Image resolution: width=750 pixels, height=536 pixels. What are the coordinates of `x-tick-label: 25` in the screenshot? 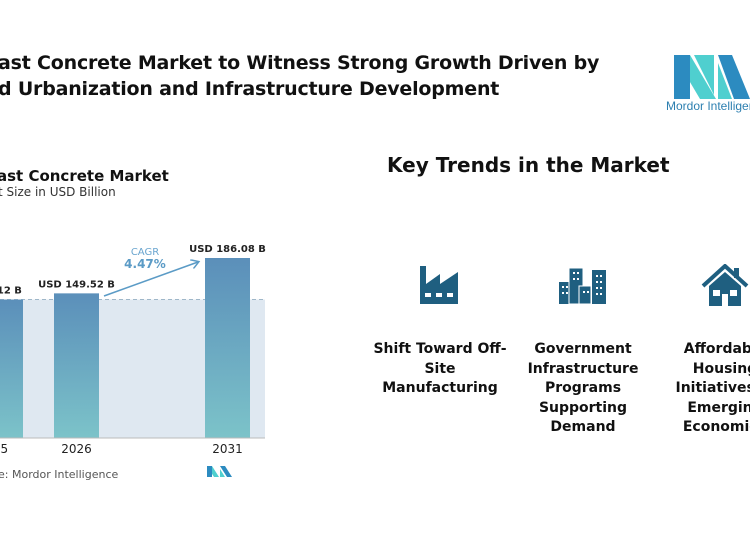 It's located at (4, 449).